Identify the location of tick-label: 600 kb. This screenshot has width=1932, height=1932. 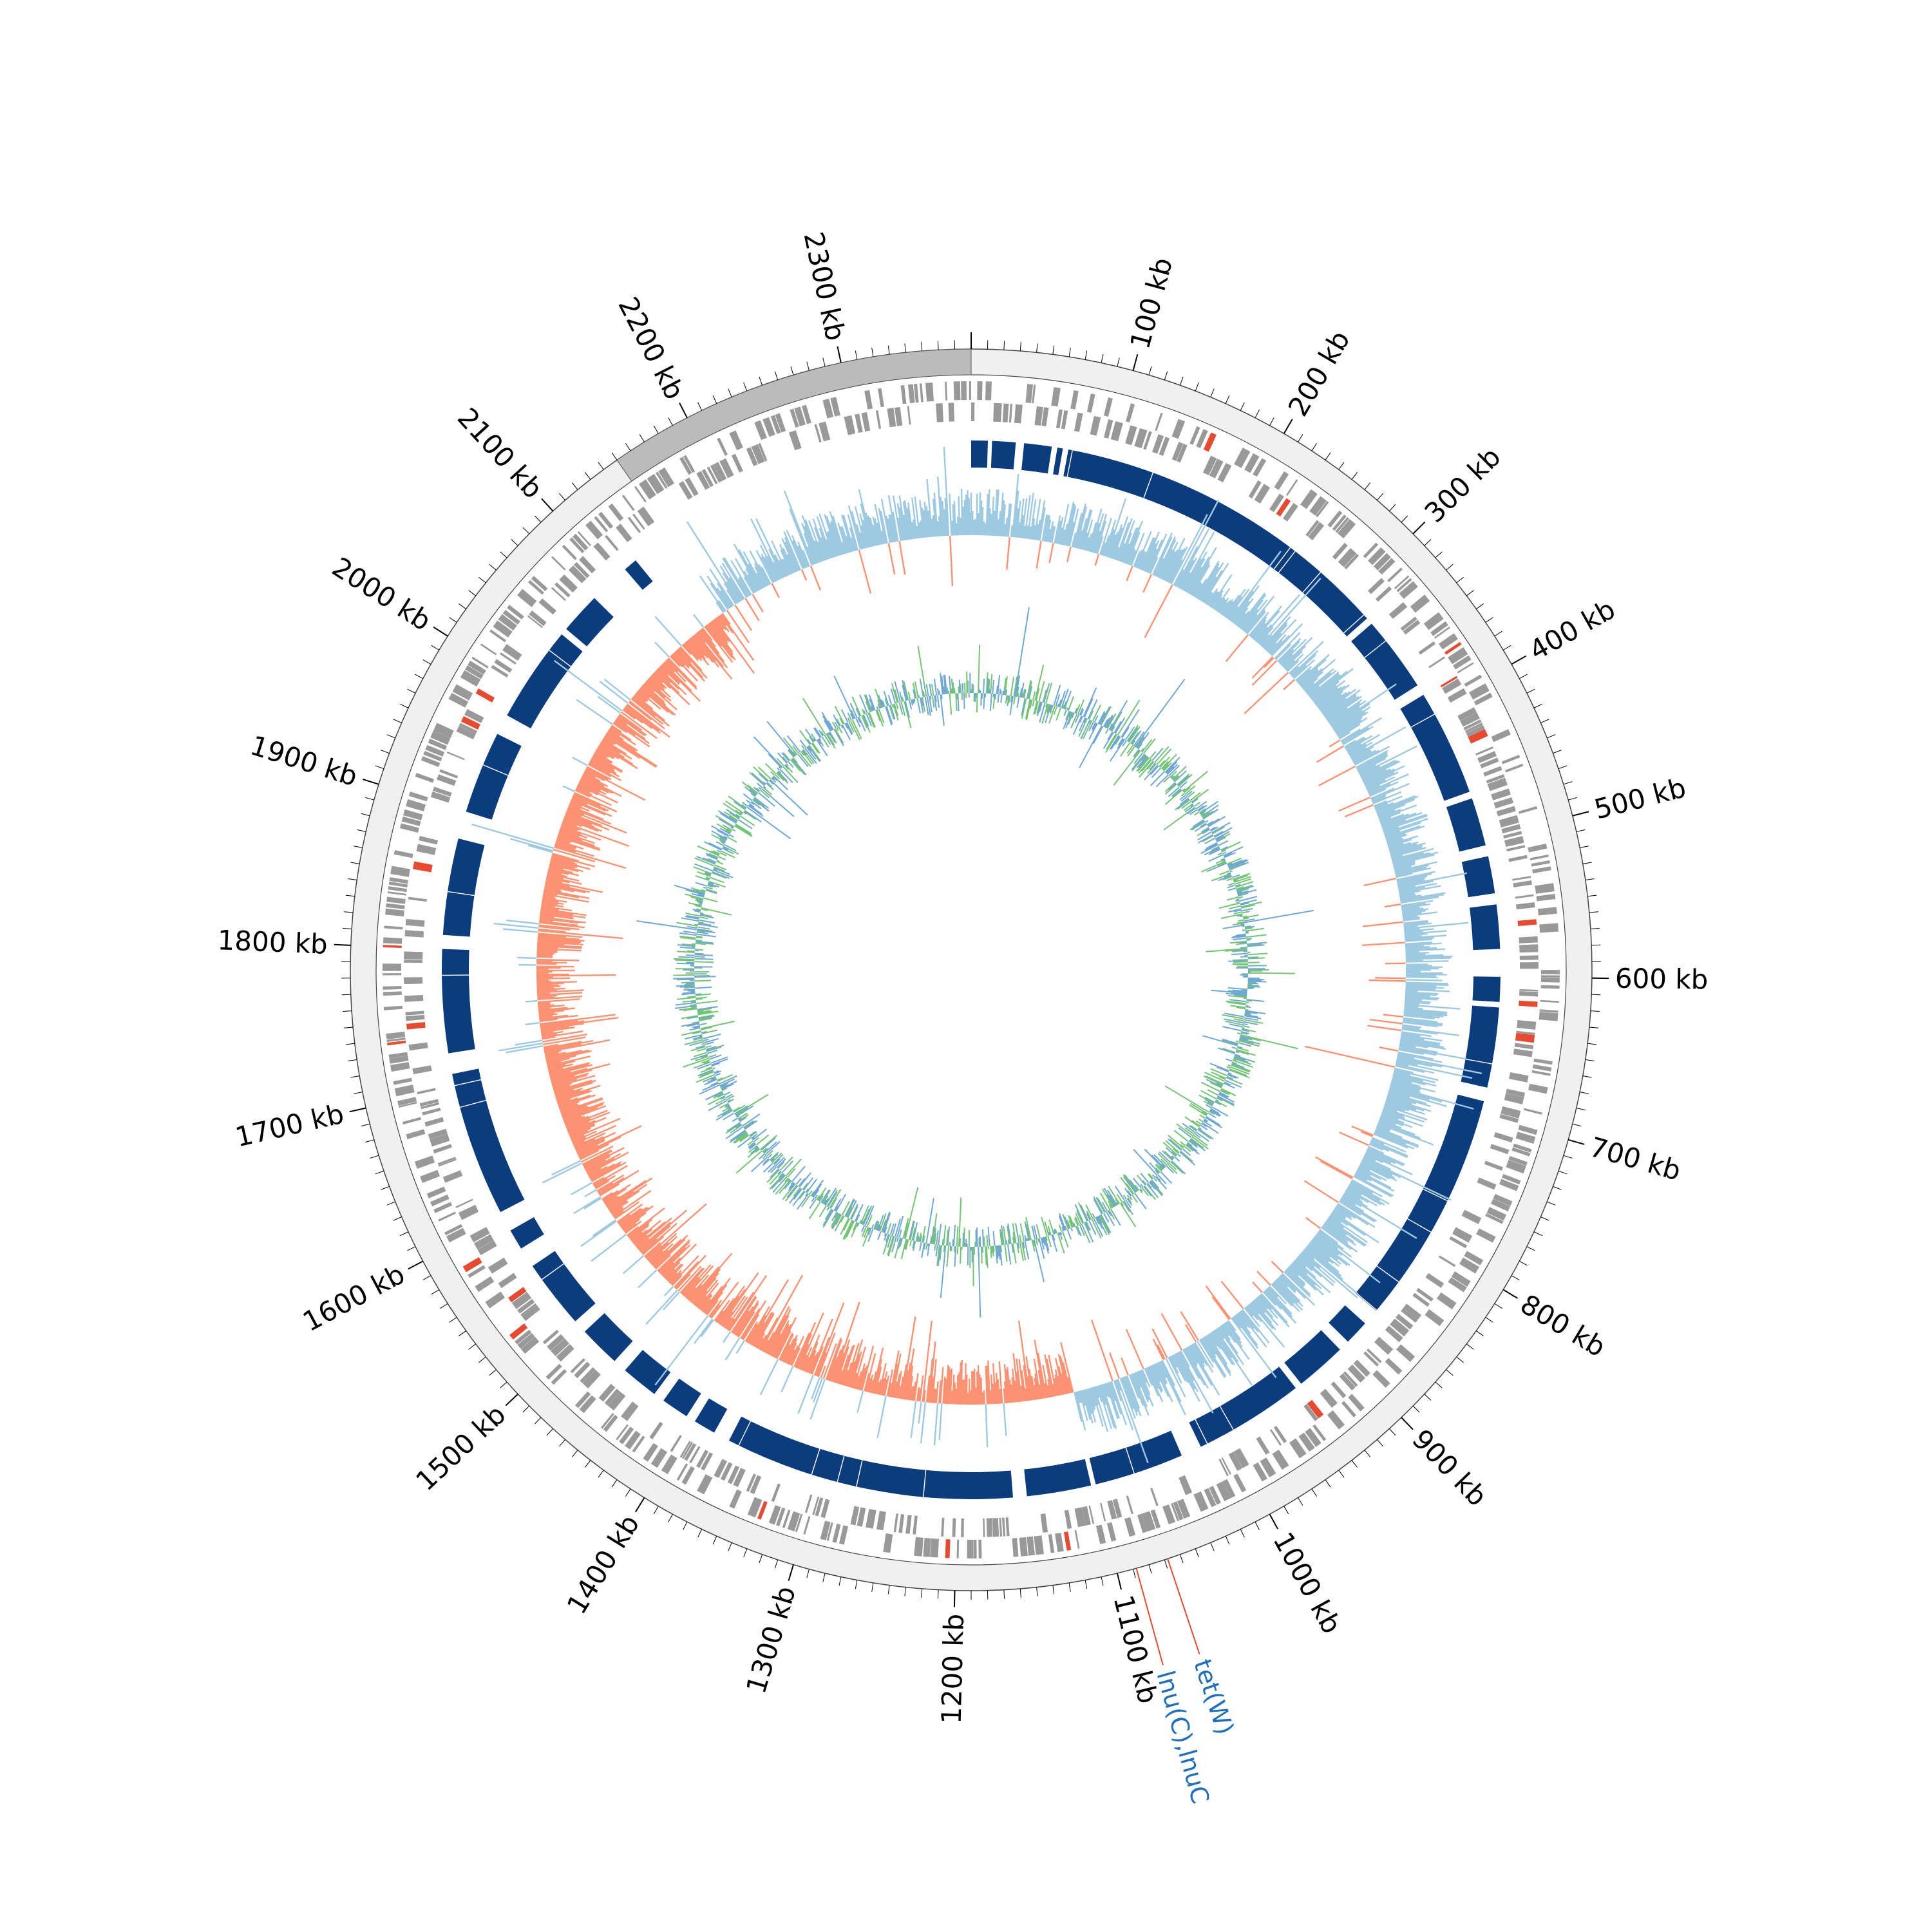
(1662, 979).